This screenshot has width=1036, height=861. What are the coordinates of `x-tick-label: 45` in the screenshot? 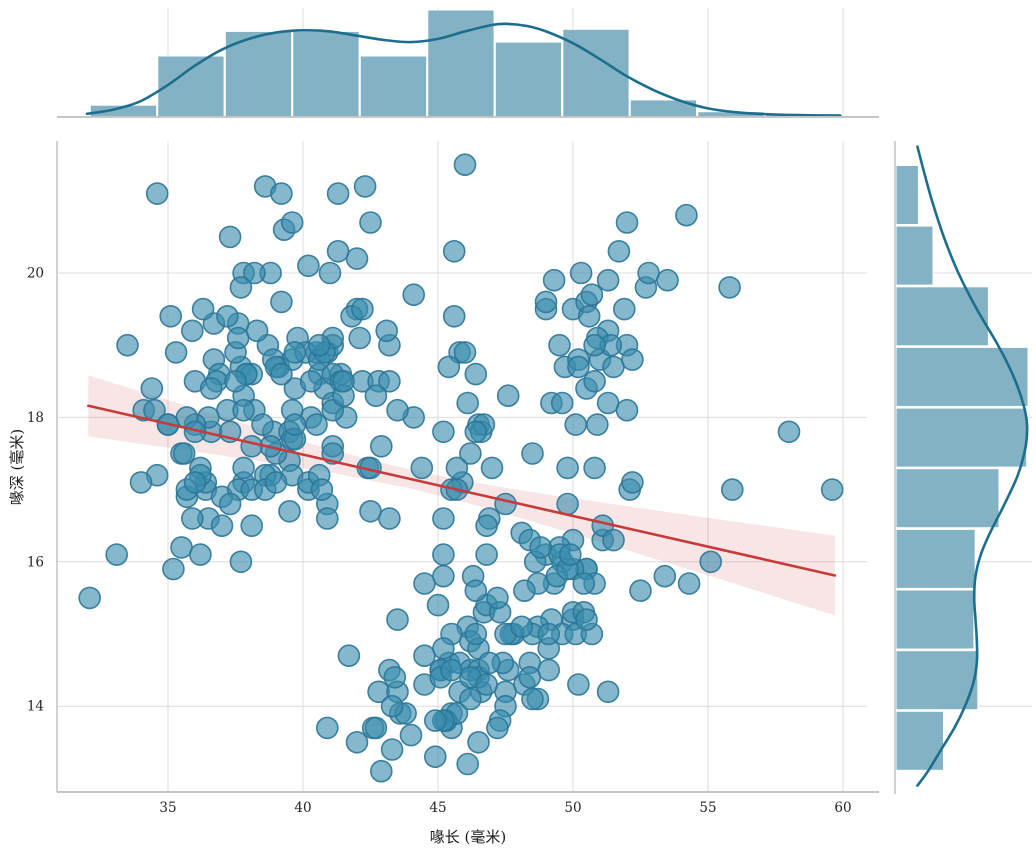 It's located at (437, 808).